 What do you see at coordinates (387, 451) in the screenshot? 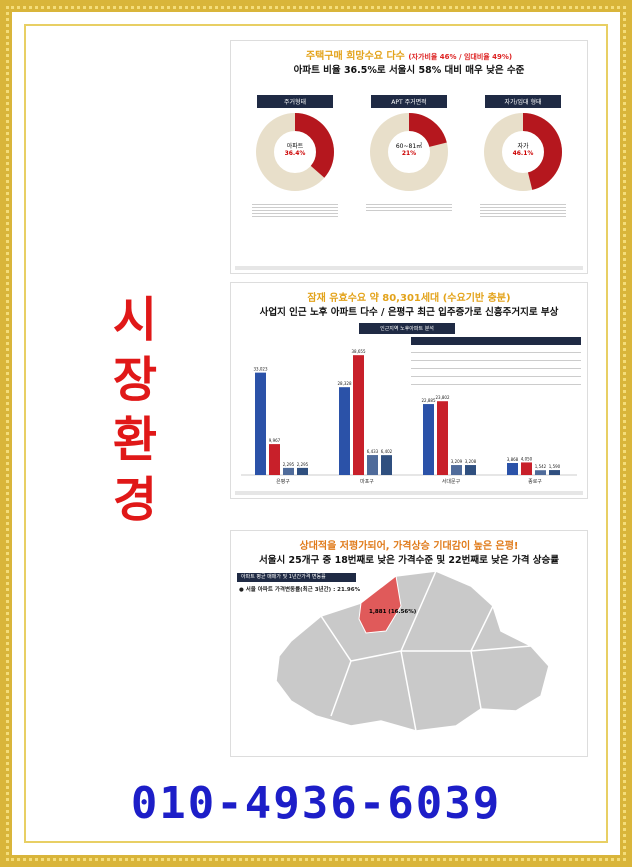
I see `bar-value-label: 6,402` at bounding box center [387, 451].